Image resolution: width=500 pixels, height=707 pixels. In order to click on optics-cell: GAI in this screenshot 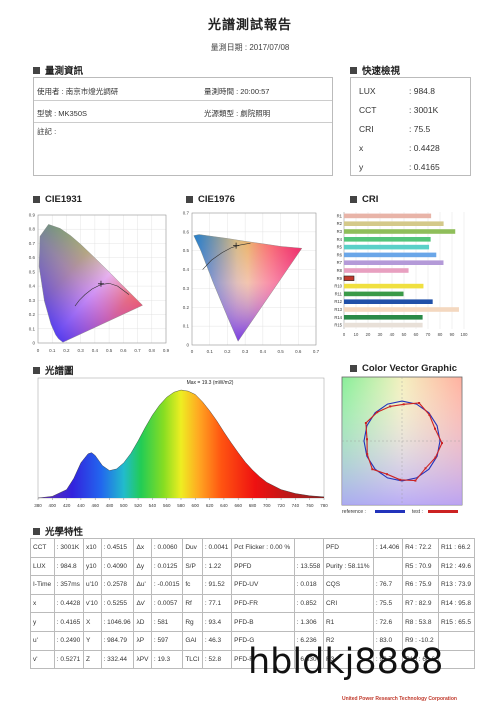, I will do `click(192, 640)`.